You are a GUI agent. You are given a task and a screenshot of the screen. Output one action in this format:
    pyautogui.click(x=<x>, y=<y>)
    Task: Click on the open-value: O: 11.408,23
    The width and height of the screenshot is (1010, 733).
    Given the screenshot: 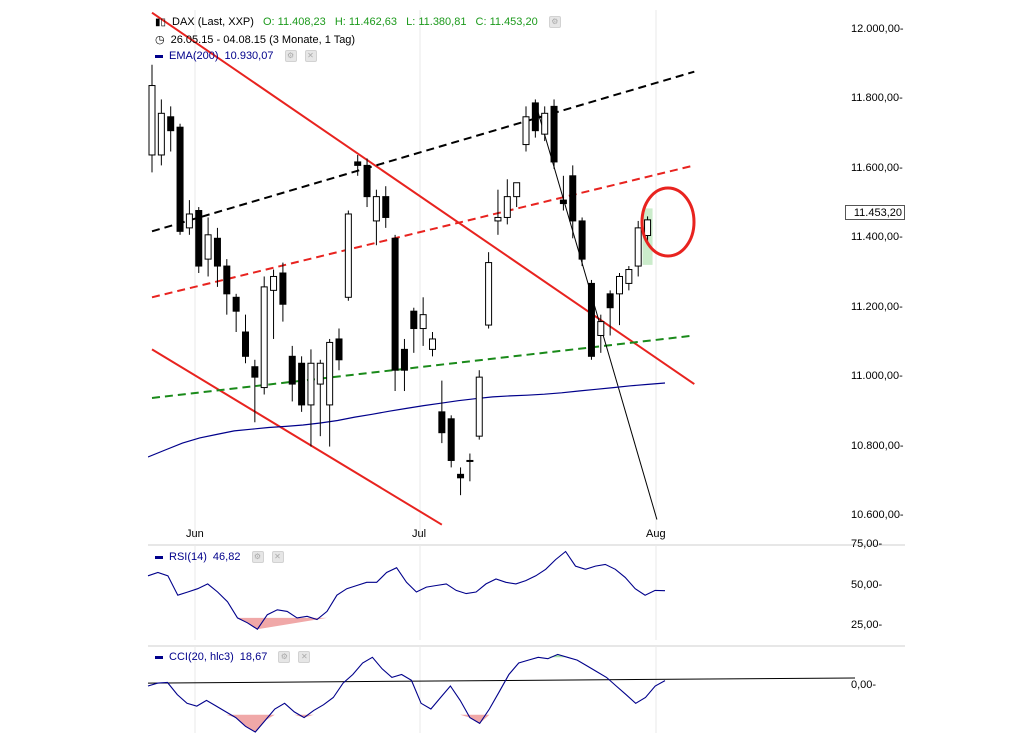 What is the action you would take?
    pyautogui.click(x=294, y=22)
    